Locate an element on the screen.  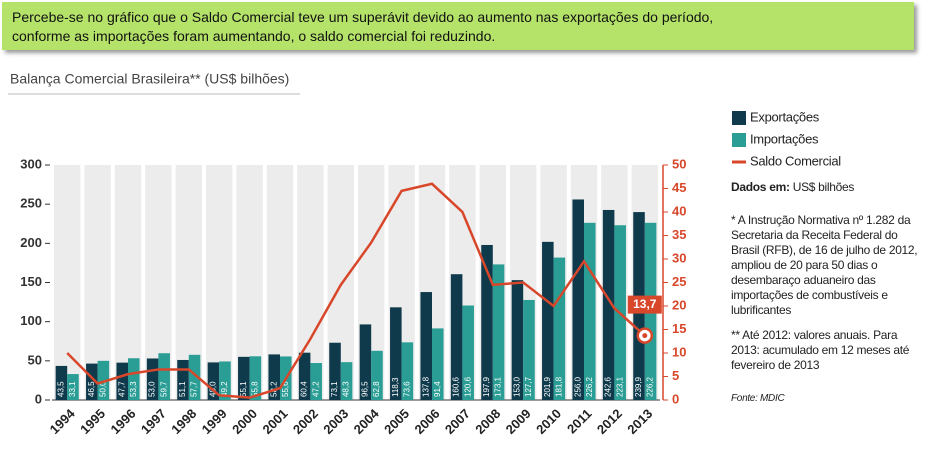
y2-tick-label: 5 is located at coordinates (675, 375).